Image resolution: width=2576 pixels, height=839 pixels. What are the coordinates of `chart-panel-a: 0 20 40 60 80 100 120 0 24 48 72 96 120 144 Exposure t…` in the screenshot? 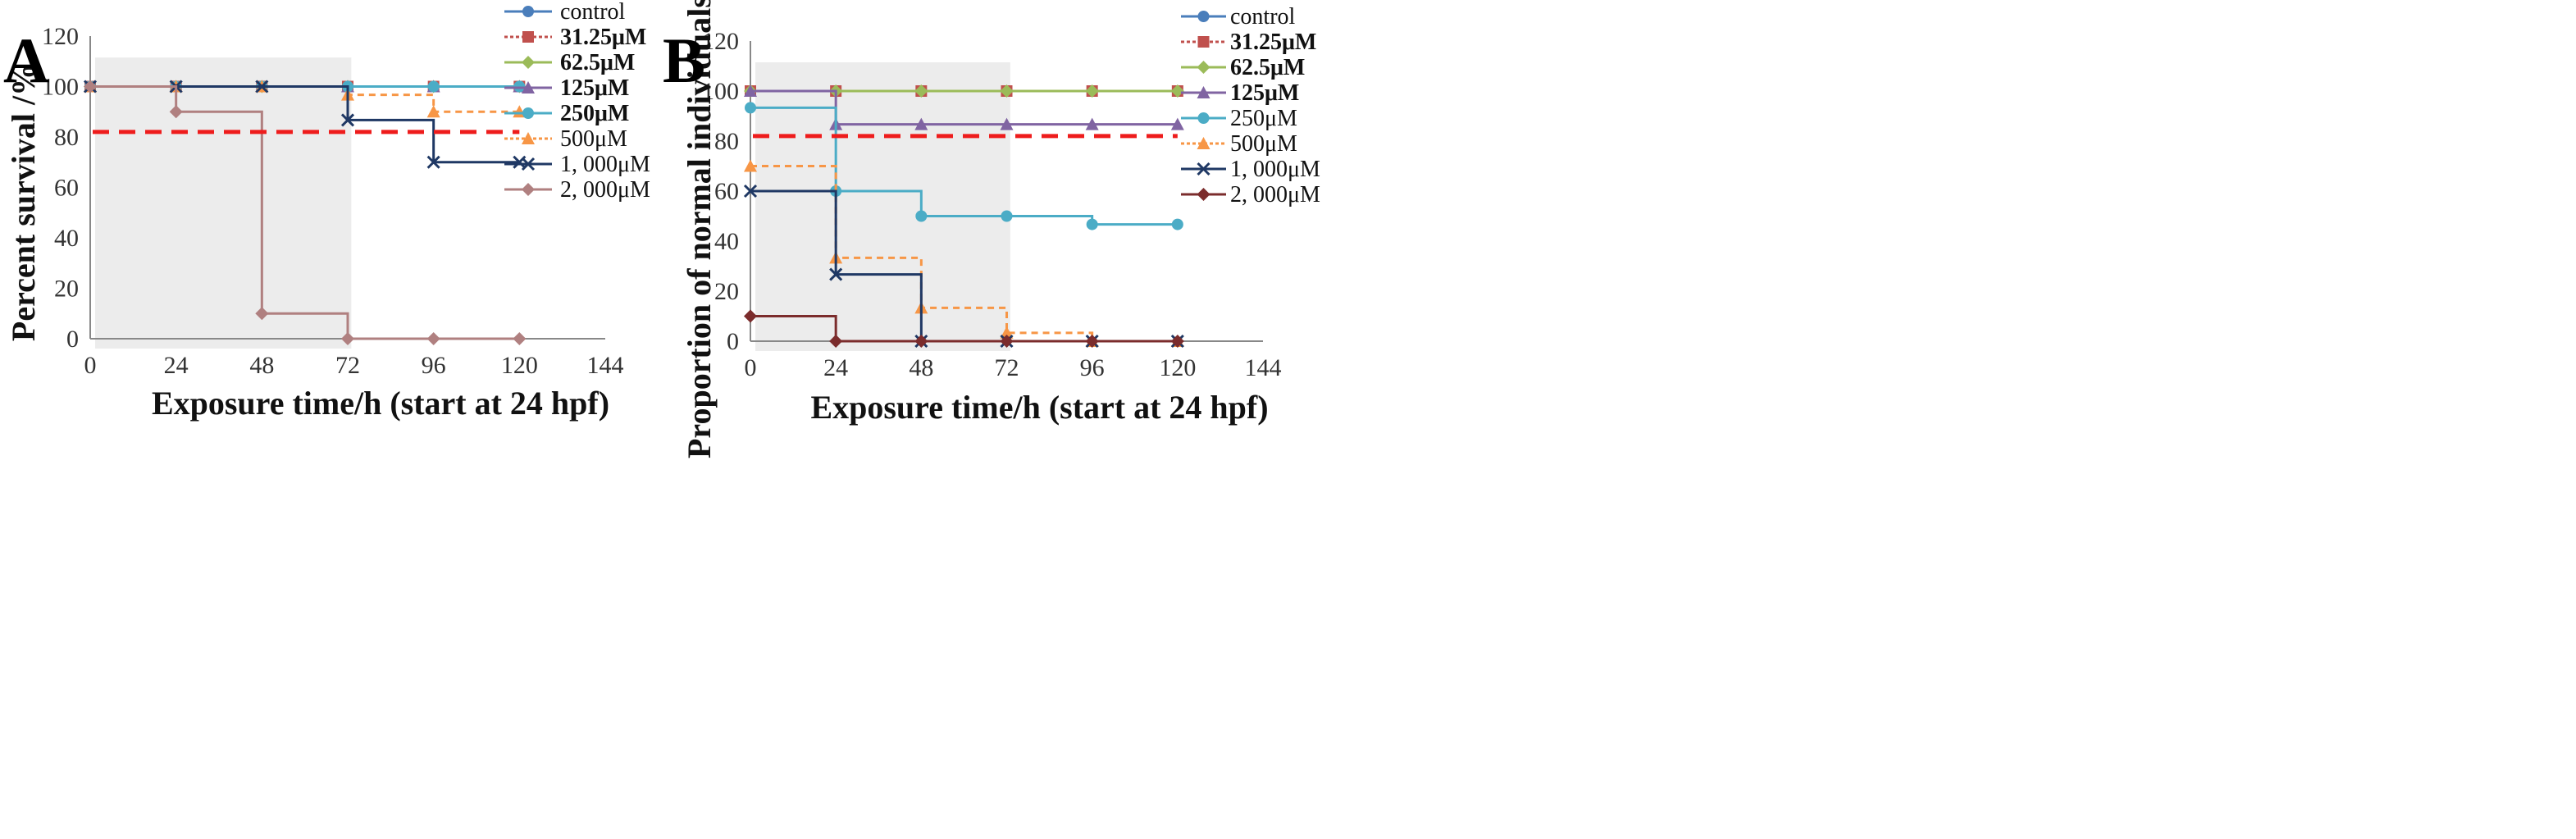 It's located at (326, 211).